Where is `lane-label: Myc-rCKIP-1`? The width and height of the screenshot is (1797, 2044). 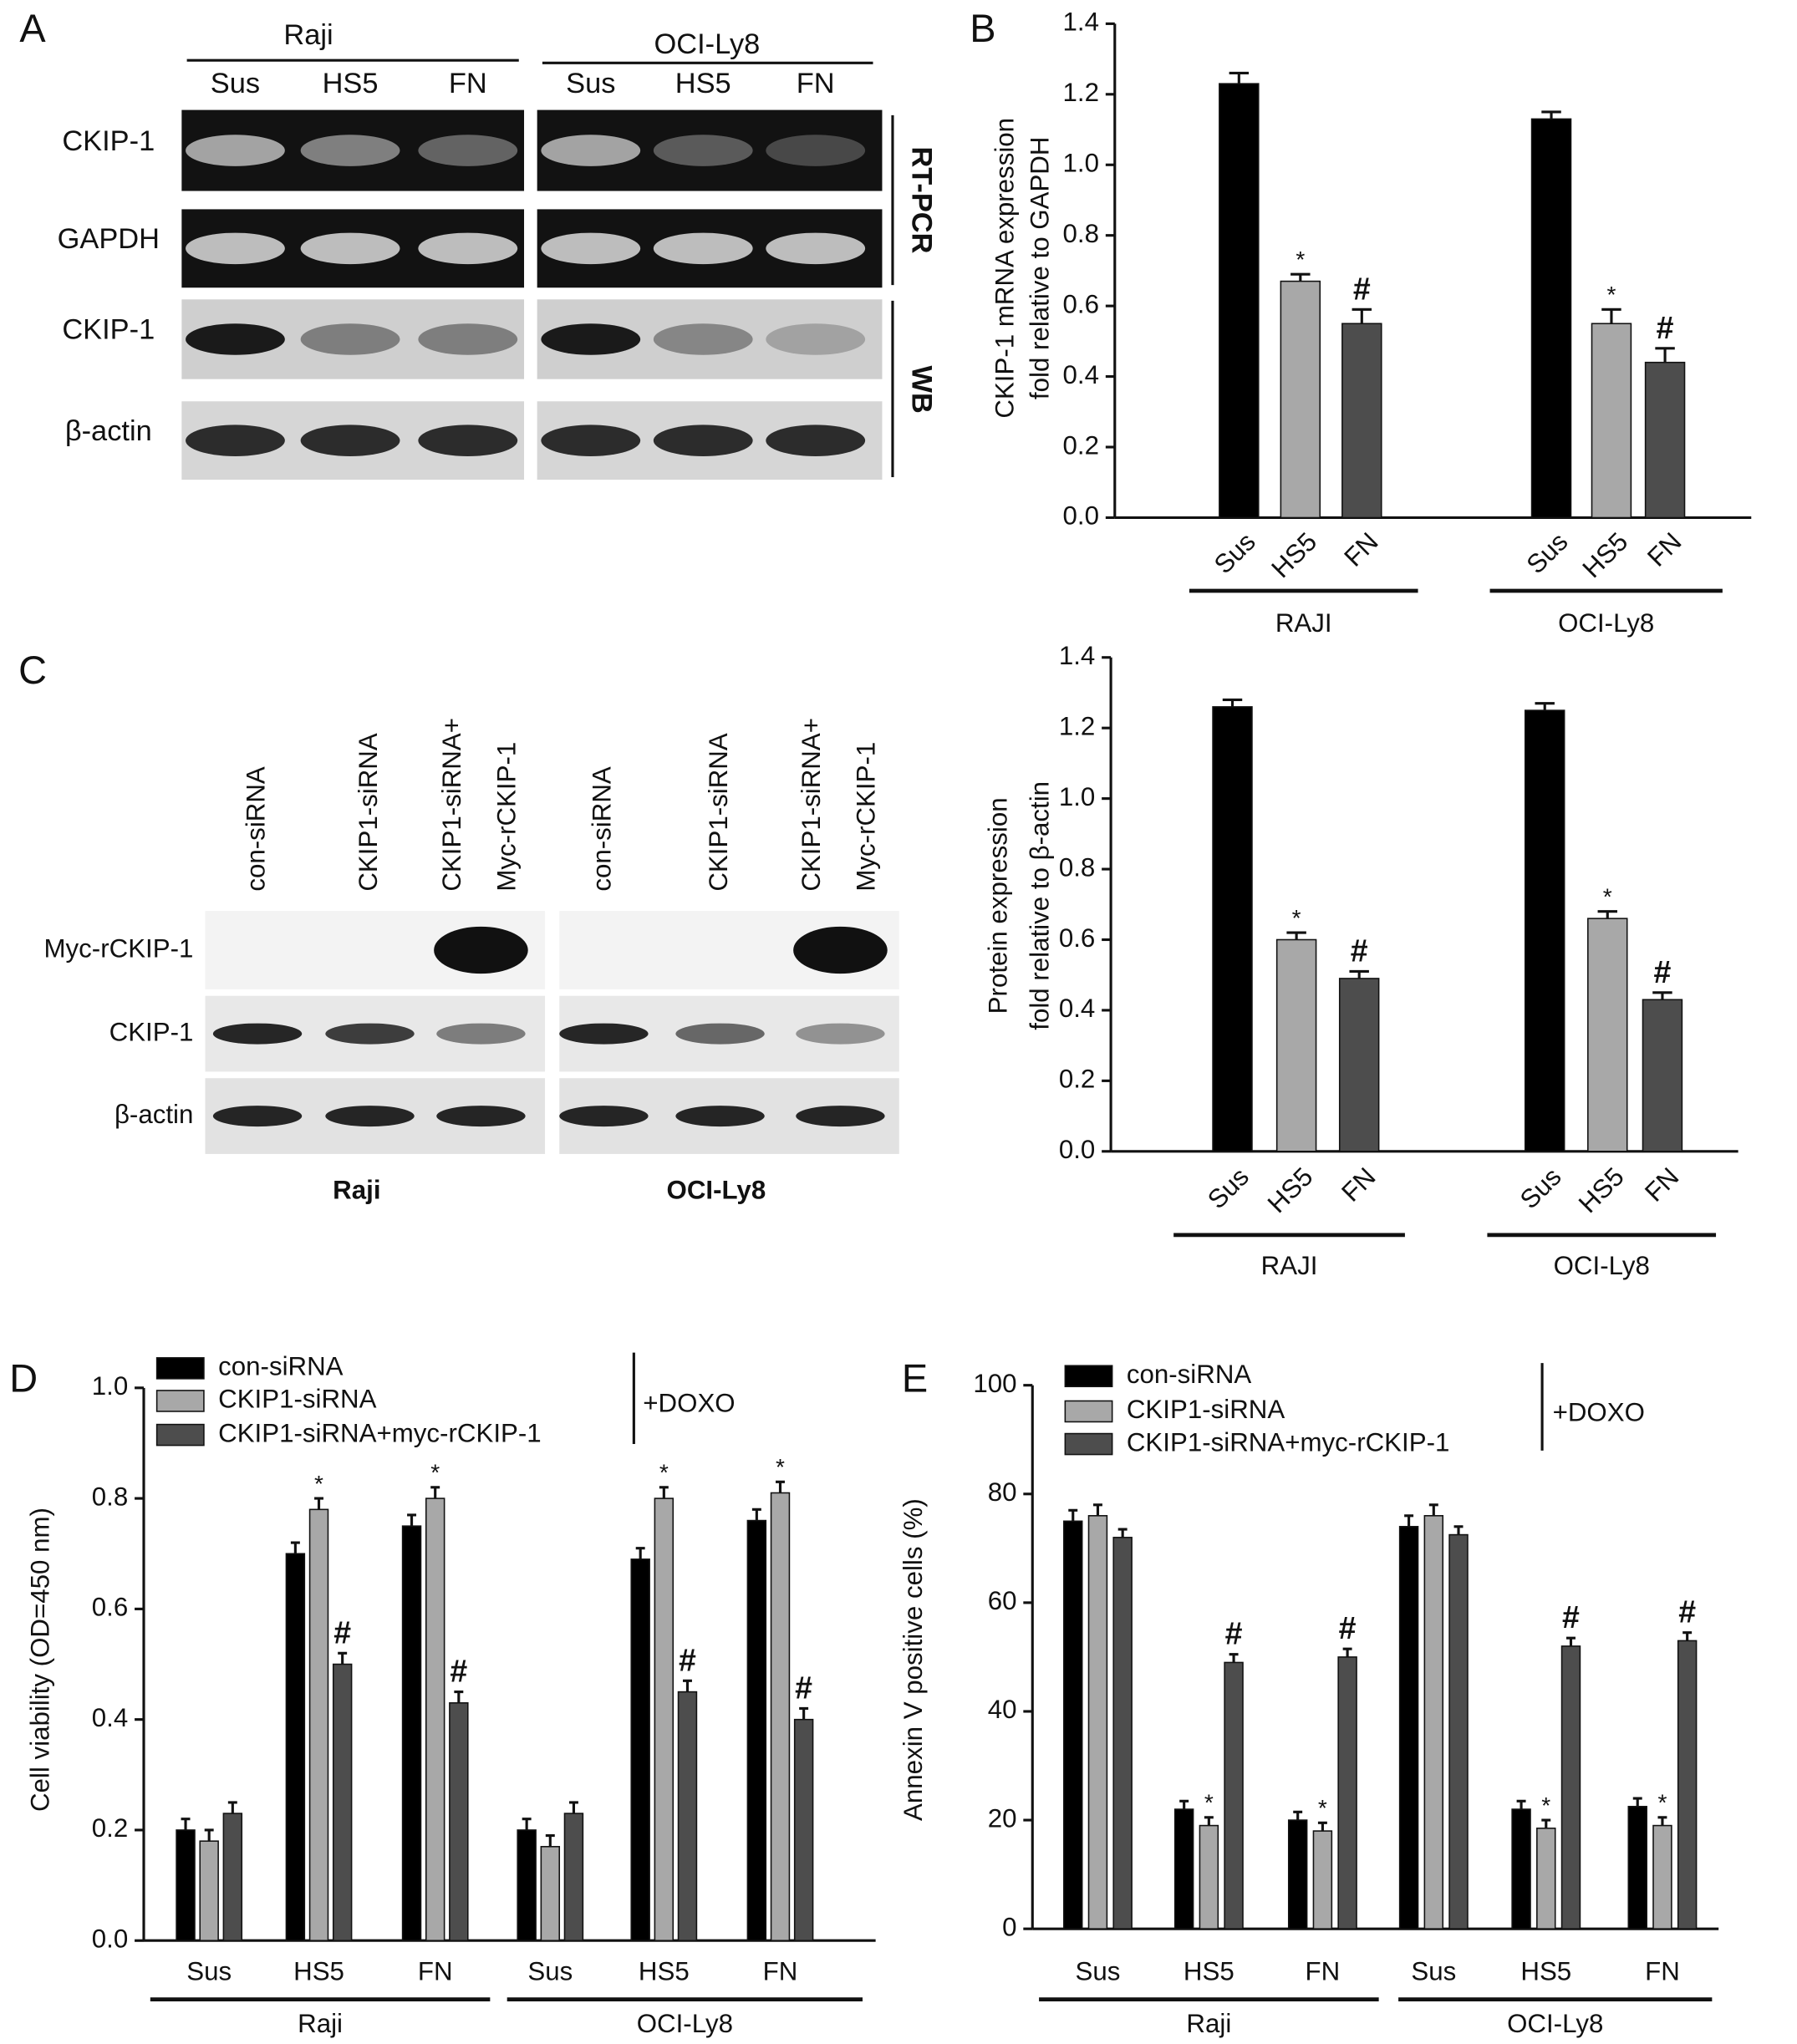 lane-label: Myc-rCKIP-1 is located at coordinates (507, 817).